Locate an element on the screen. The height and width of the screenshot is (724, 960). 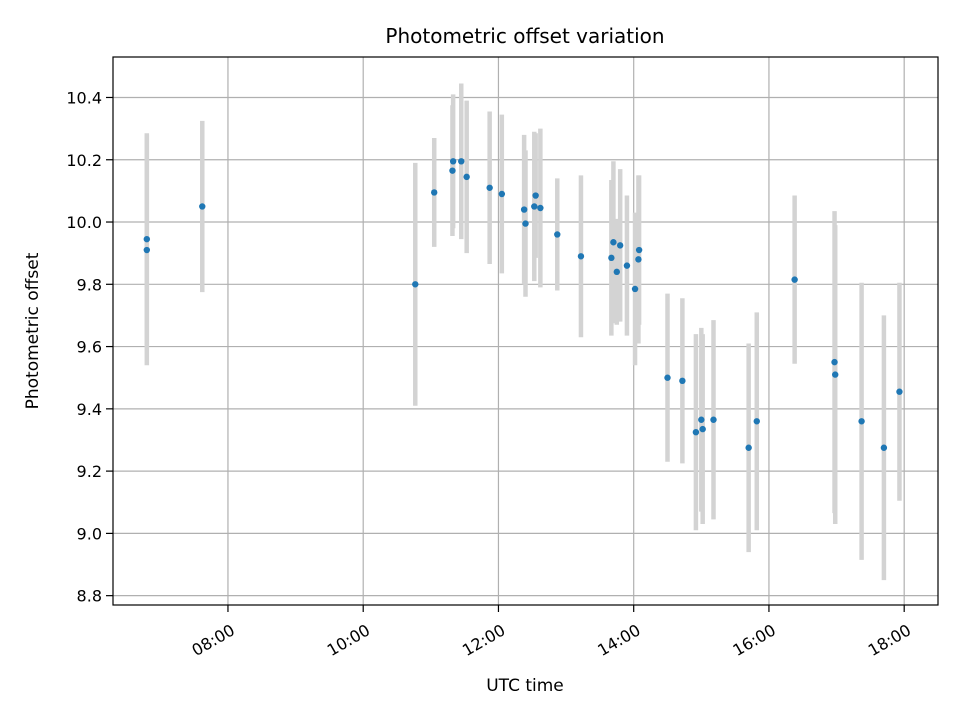
chart-title: Photometric offset variation is located at coordinates (524, 36).